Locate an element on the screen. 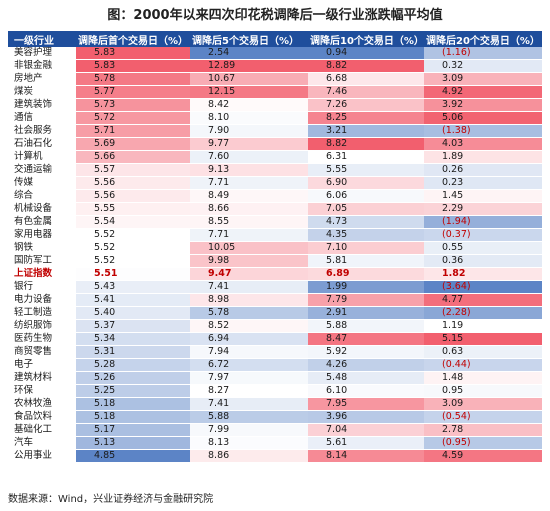 This screenshot has height=511, width=550. cell-day1: 5.17 is located at coordinates (133, 430).